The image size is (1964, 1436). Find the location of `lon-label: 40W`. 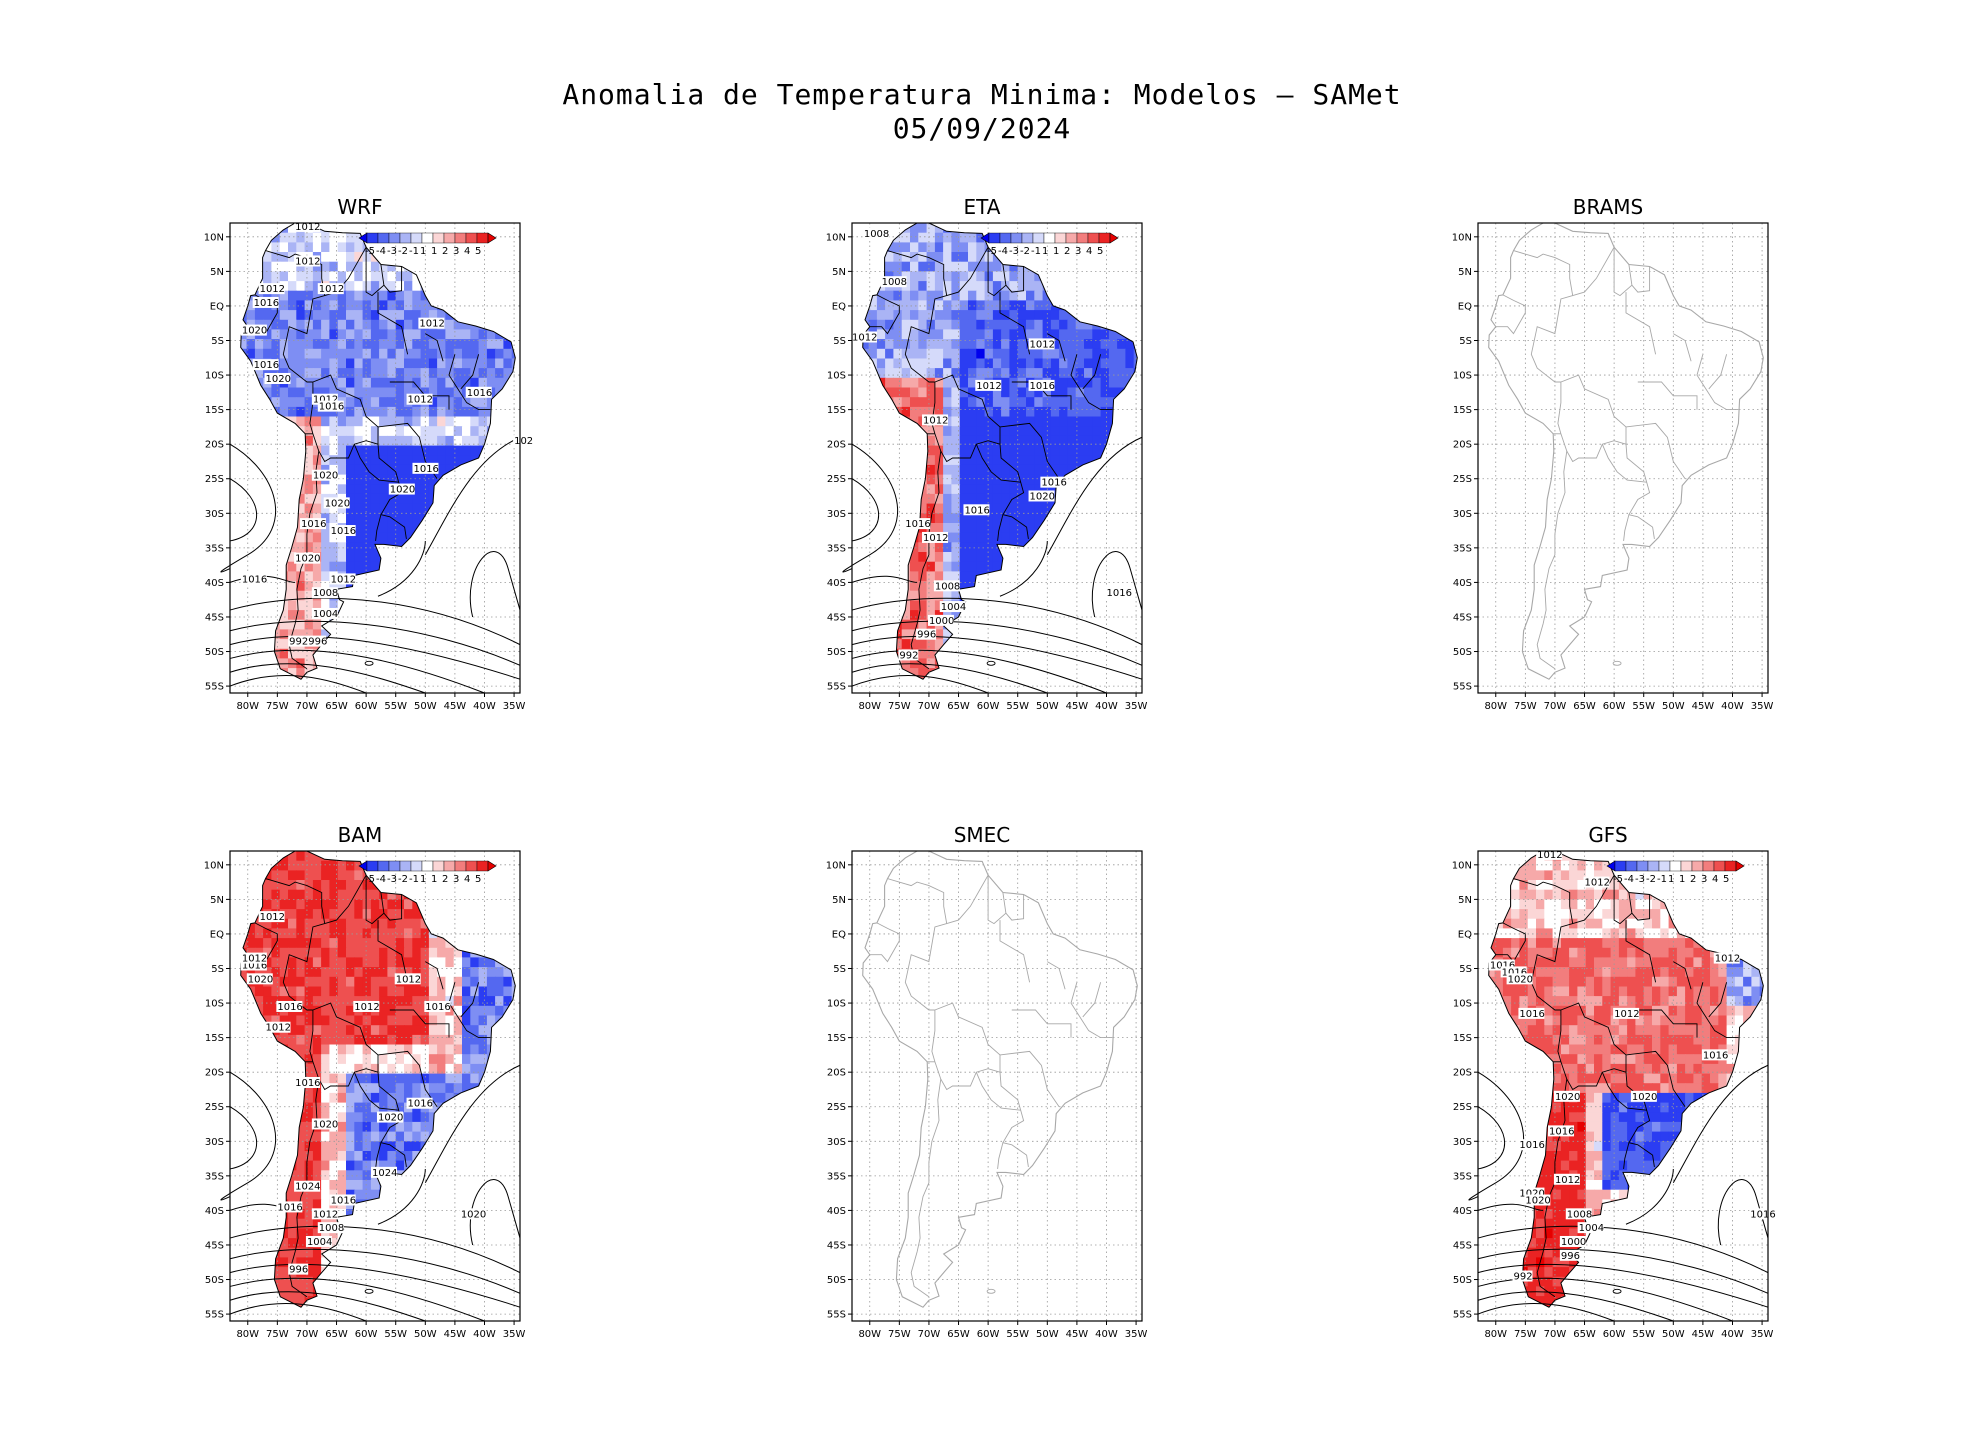

lon-label: 40W is located at coordinates (1106, 706).